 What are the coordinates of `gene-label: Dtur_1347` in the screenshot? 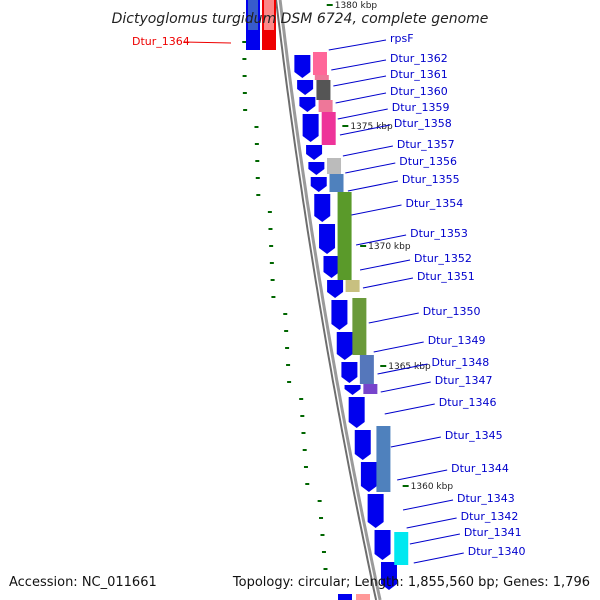 It's located at (464, 380).